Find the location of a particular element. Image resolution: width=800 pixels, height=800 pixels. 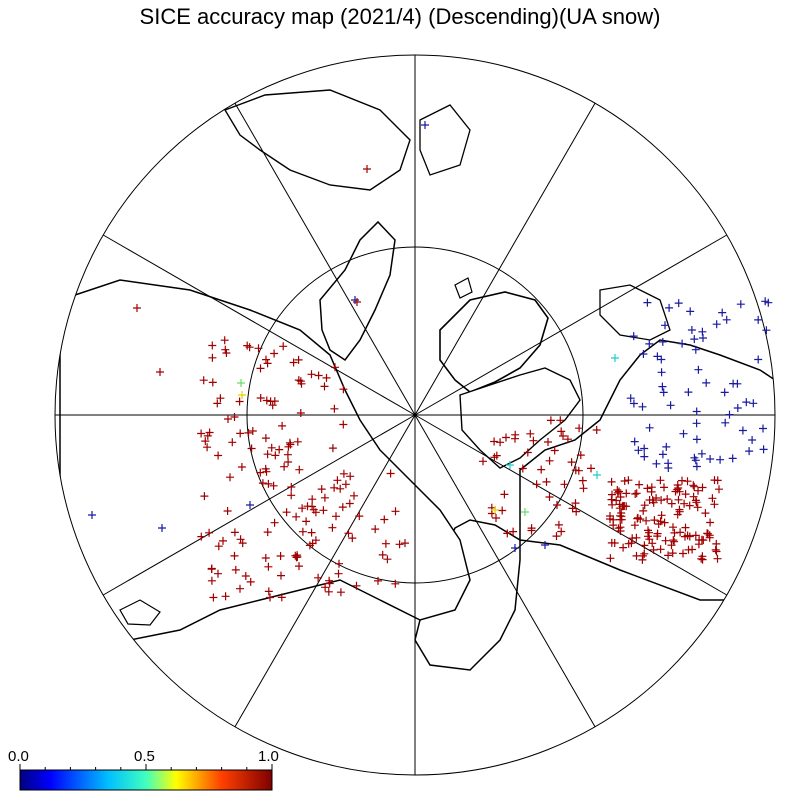

colorbar-min-label: 0.0 is located at coordinates (18, 756).